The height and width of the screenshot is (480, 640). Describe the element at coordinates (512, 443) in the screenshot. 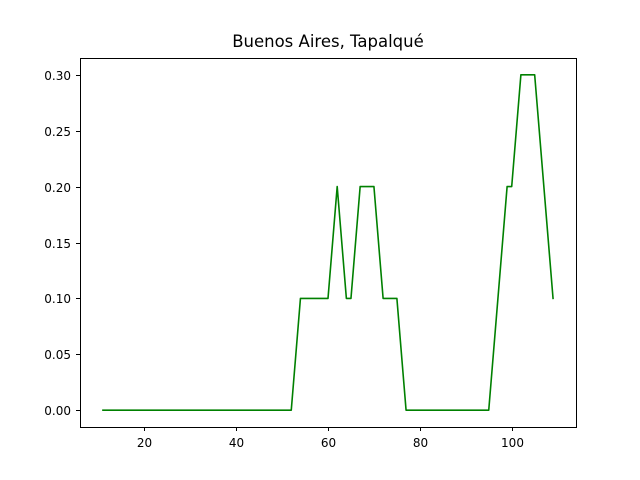

I see `x-tick-label: 100` at that location.